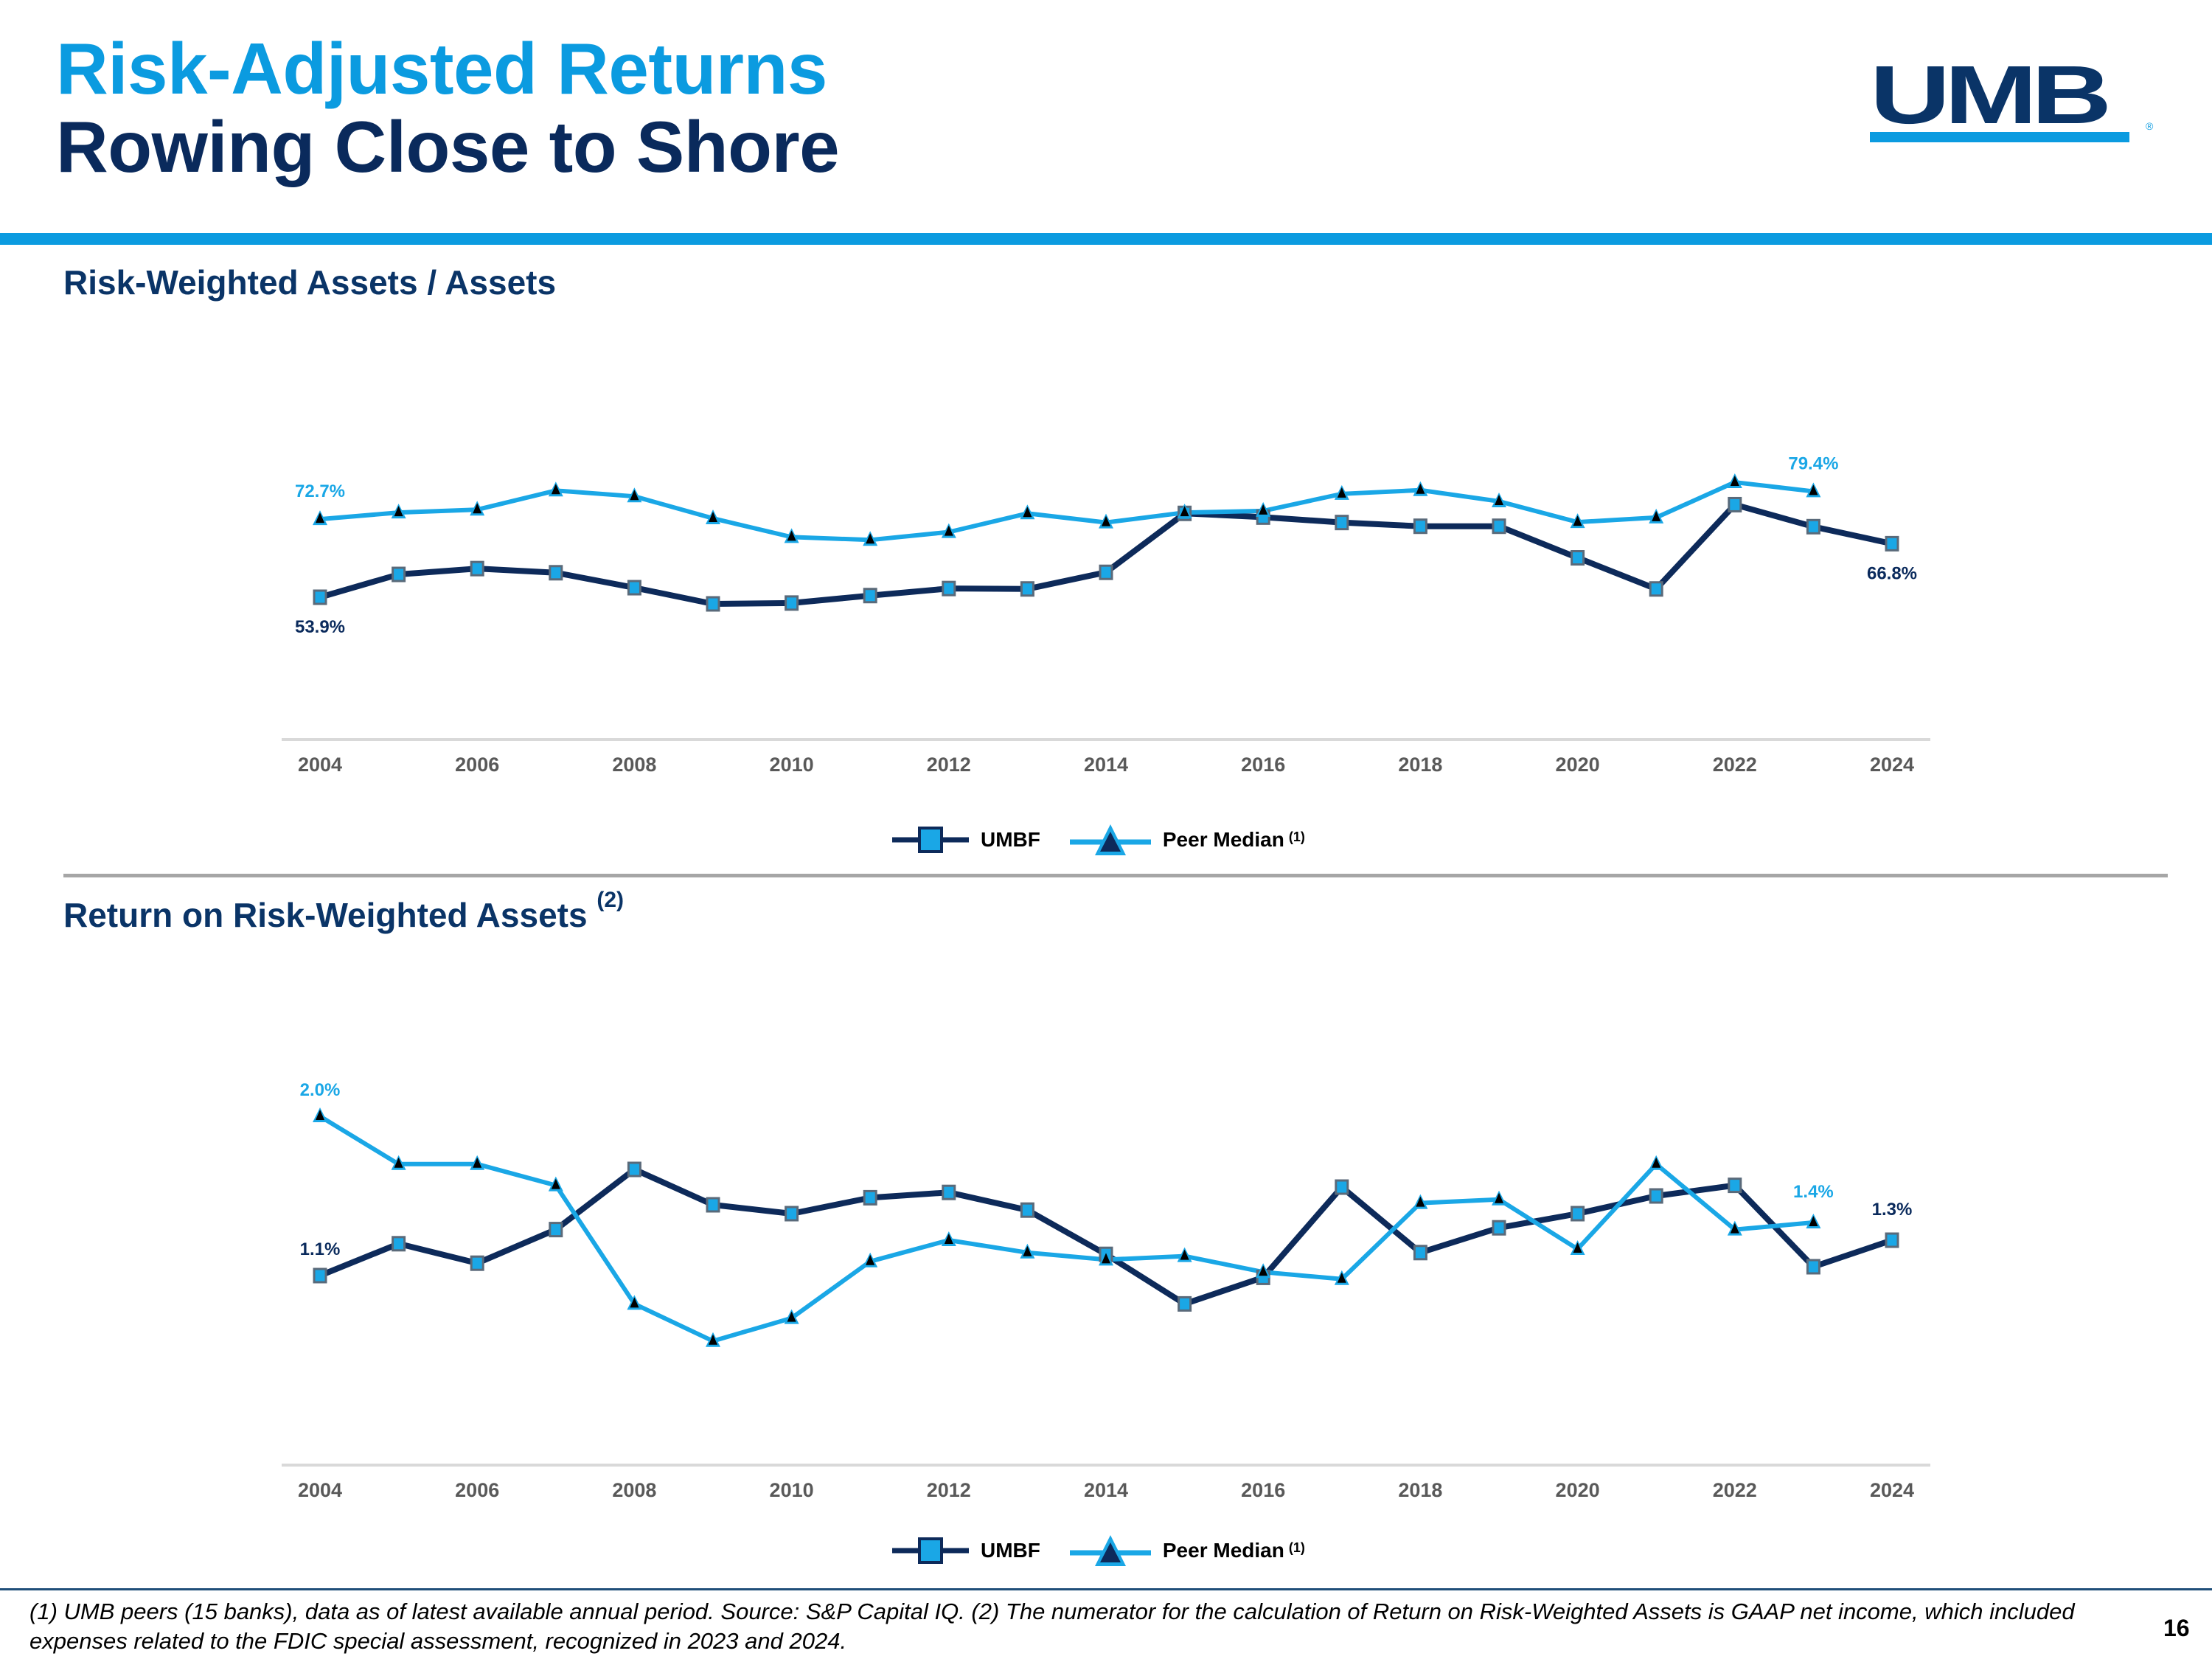 The width and height of the screenshot is (2212, 1659). Describe the element at coordinates (1991, 95) in the screenshot. I see `logo-wordmark: UMB` at that location.